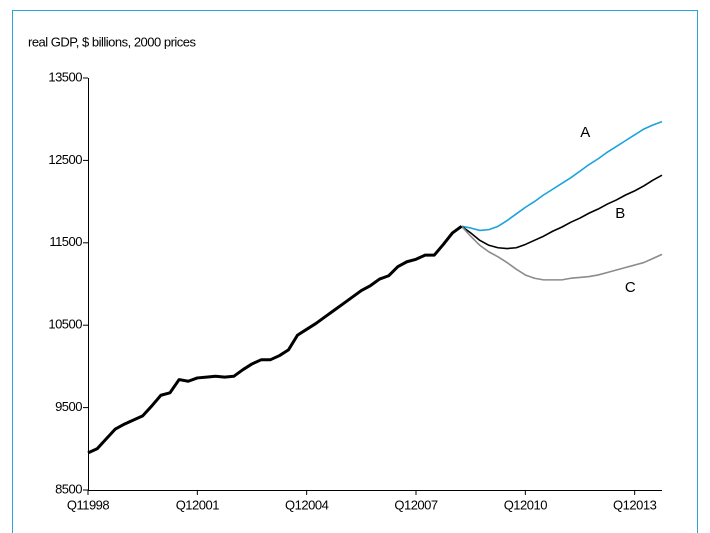 The height and width of the screenshot is (533, 710). Describe the element at coordinates (526, 504) in the screenshot. I see `x-tick-label: Q12010` at that location.